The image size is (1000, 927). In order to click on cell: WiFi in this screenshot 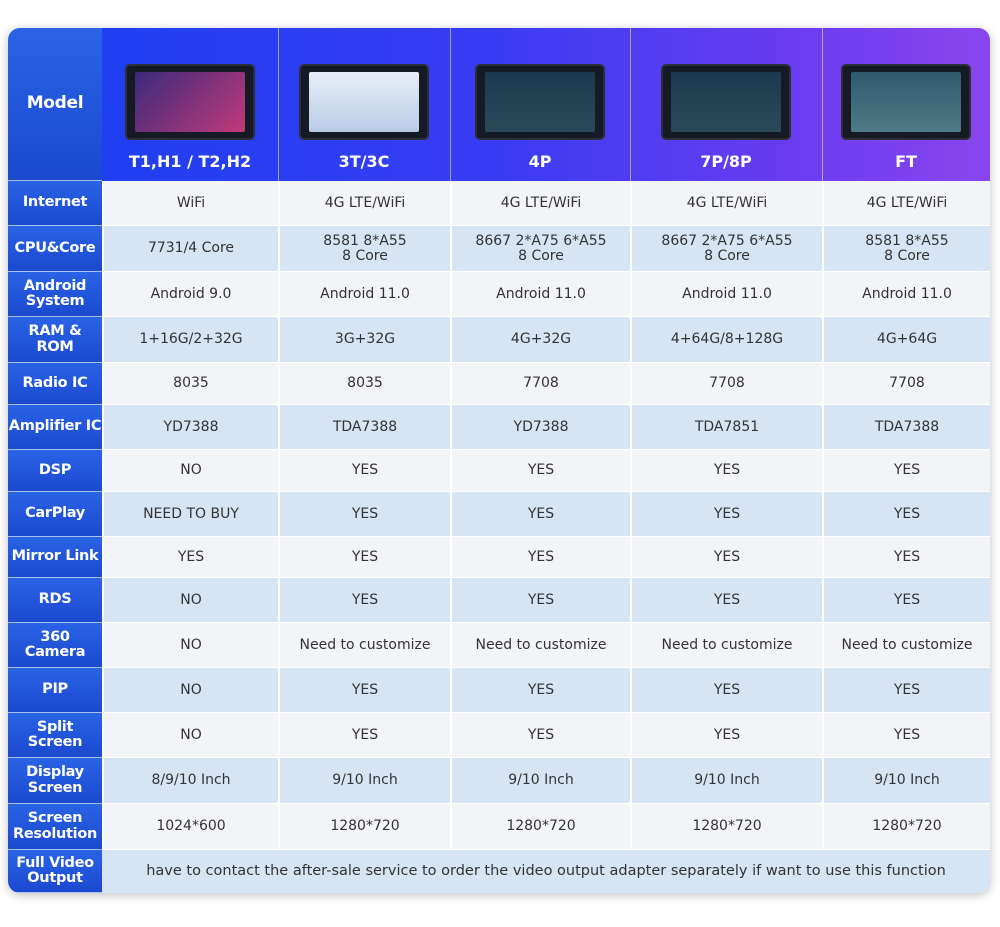, I will do `click(190, 203)`.